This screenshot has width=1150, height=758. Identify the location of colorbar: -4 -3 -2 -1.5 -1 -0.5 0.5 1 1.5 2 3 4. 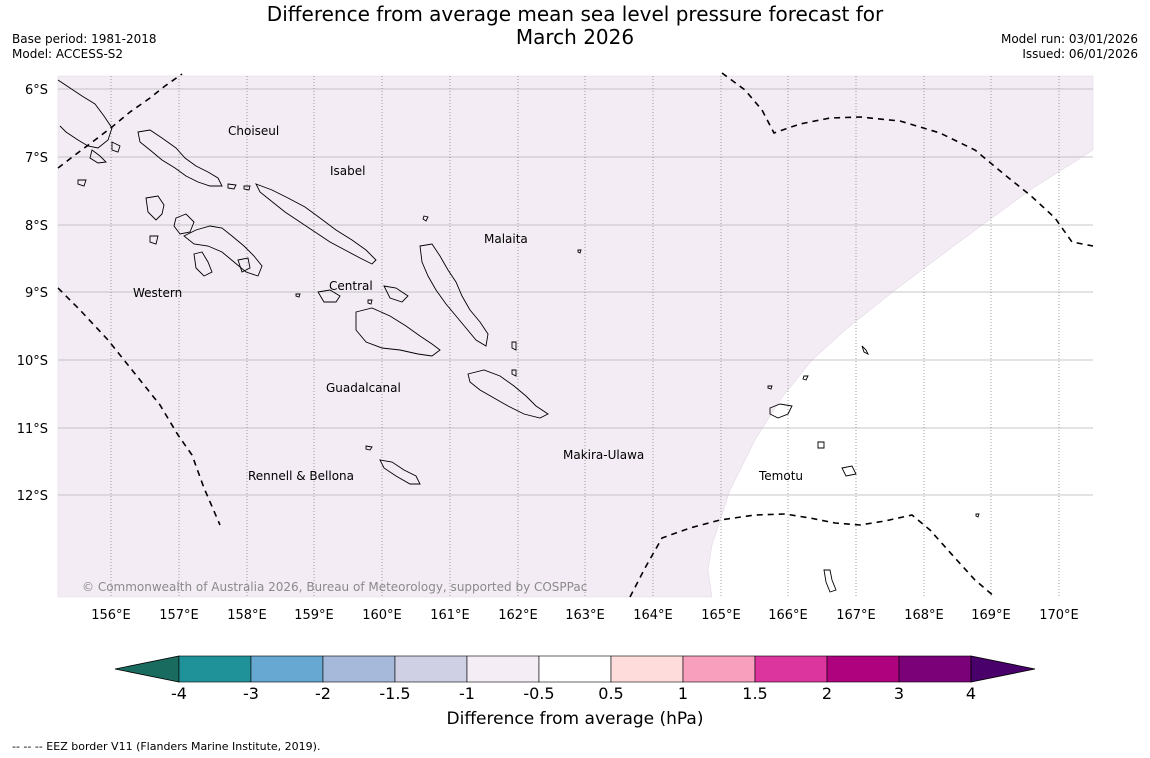
(575, 677).